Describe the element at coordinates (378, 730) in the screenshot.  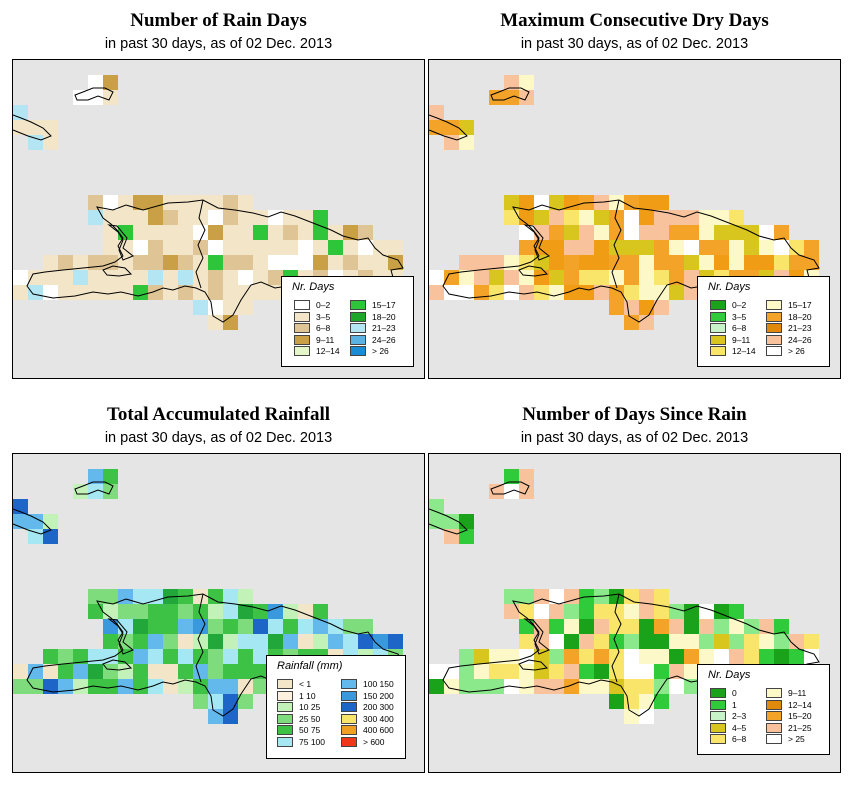
I see `legend-label: 400 600` at that location.